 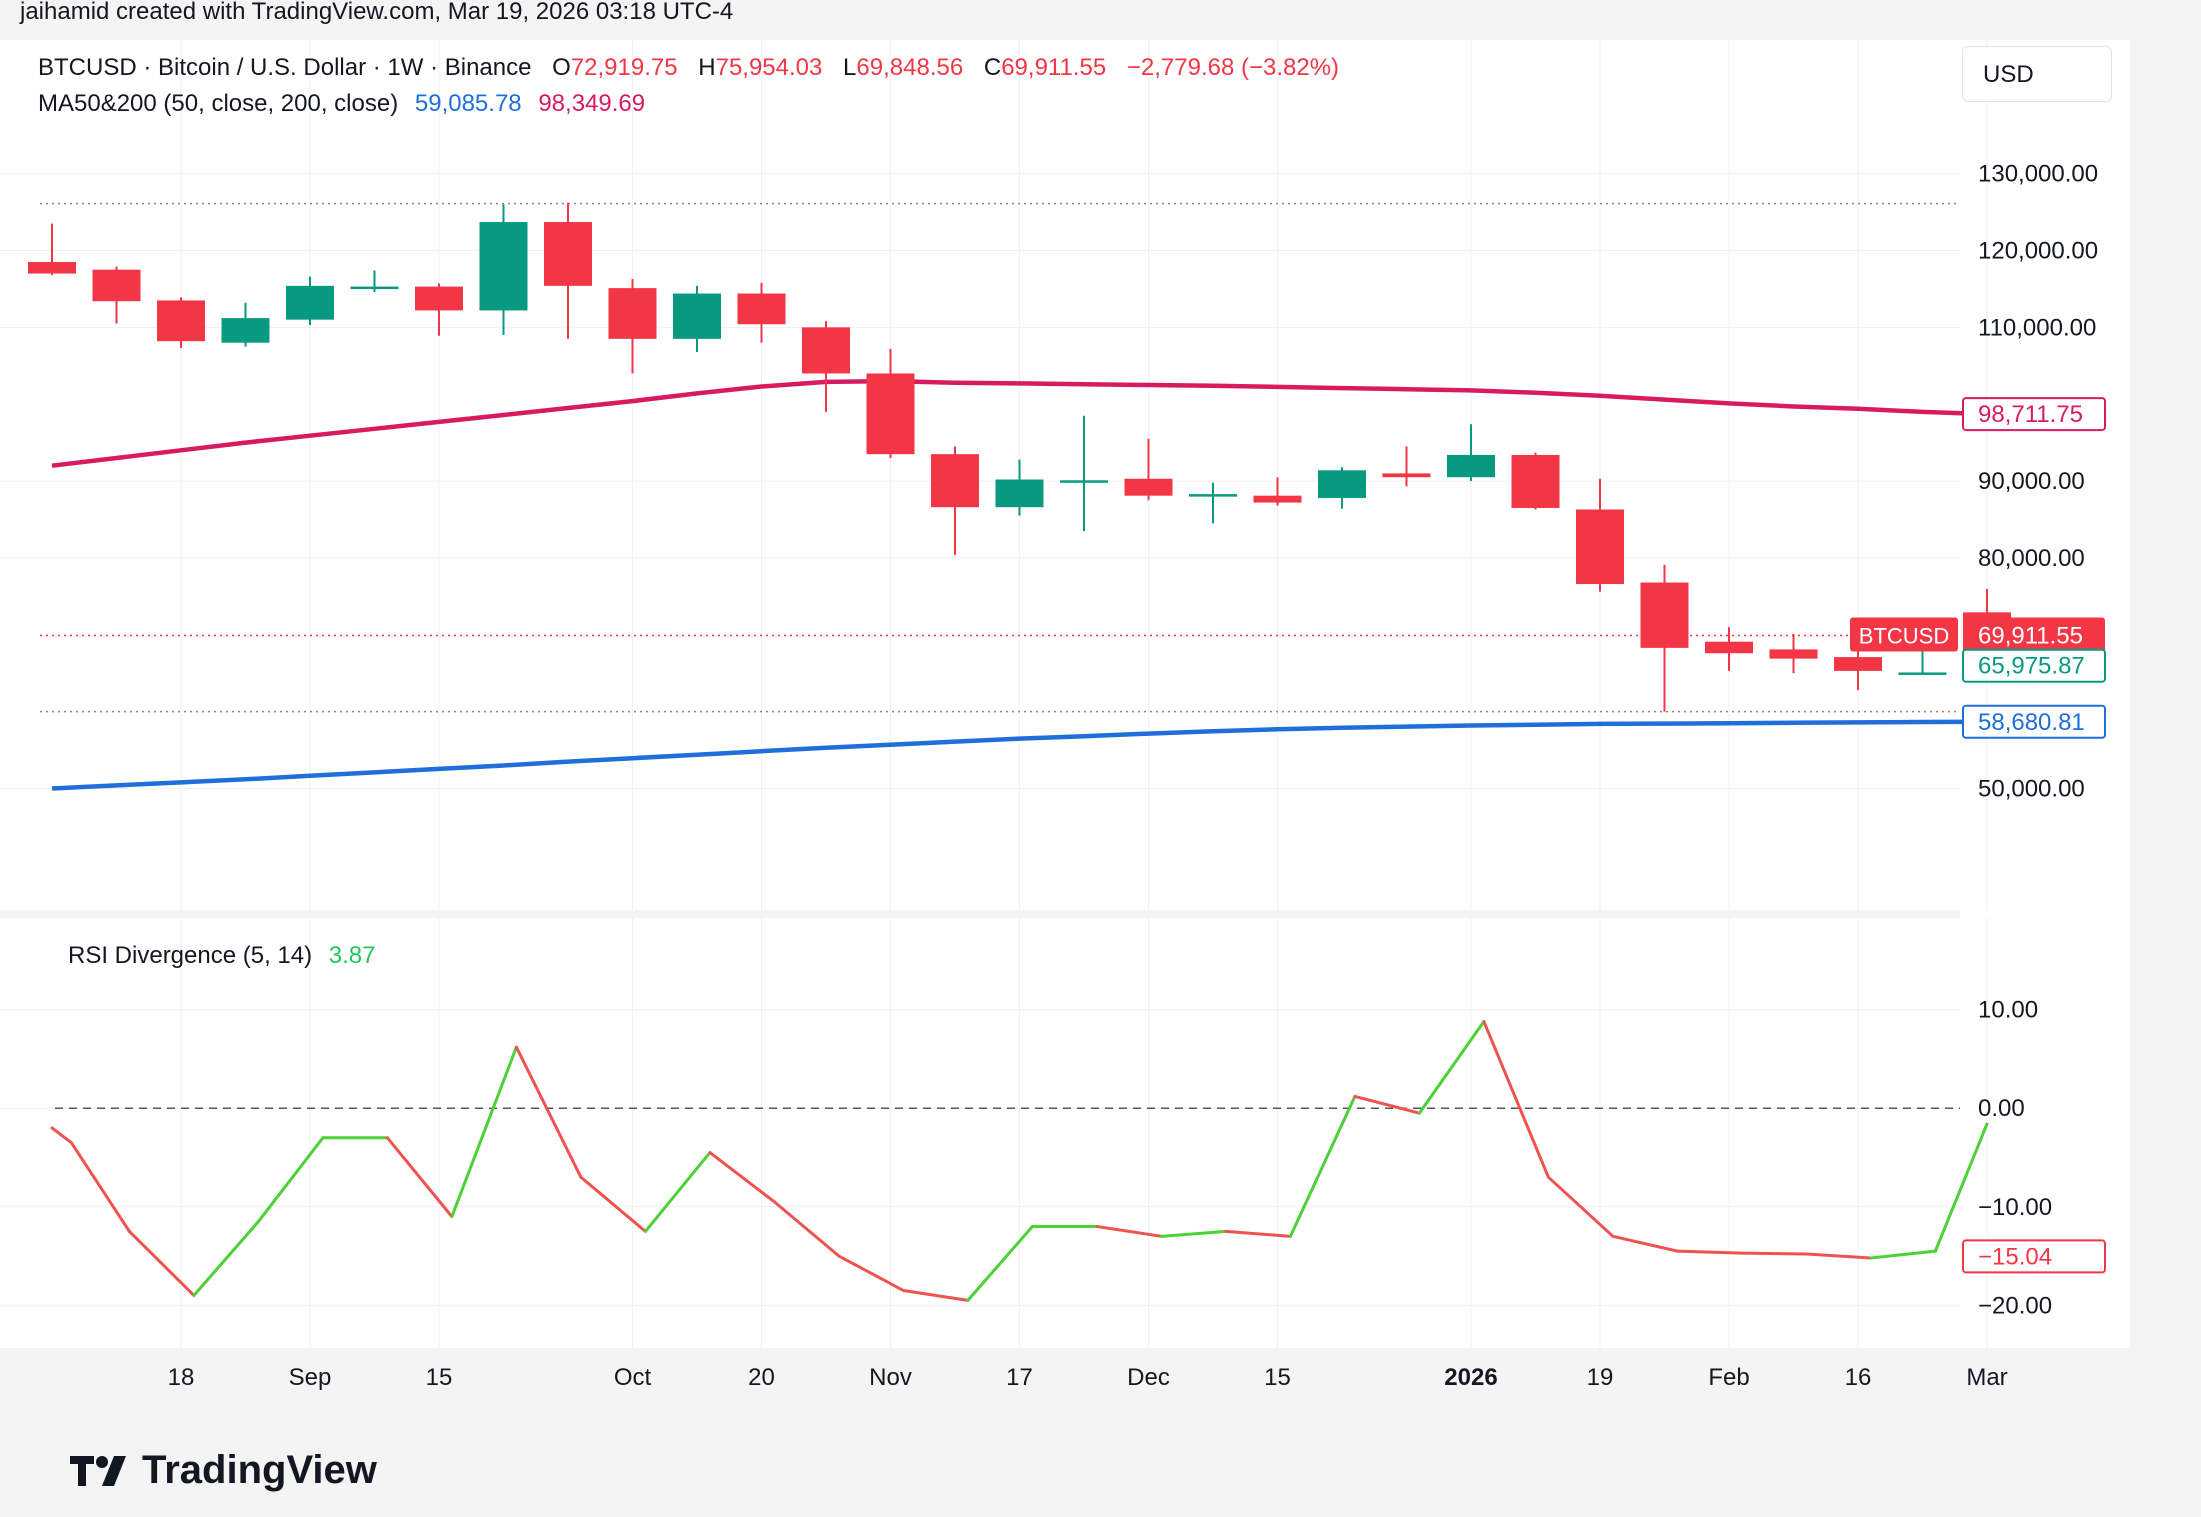 I want to click on time-tick-label: 20, so click(x=761, y=1377).